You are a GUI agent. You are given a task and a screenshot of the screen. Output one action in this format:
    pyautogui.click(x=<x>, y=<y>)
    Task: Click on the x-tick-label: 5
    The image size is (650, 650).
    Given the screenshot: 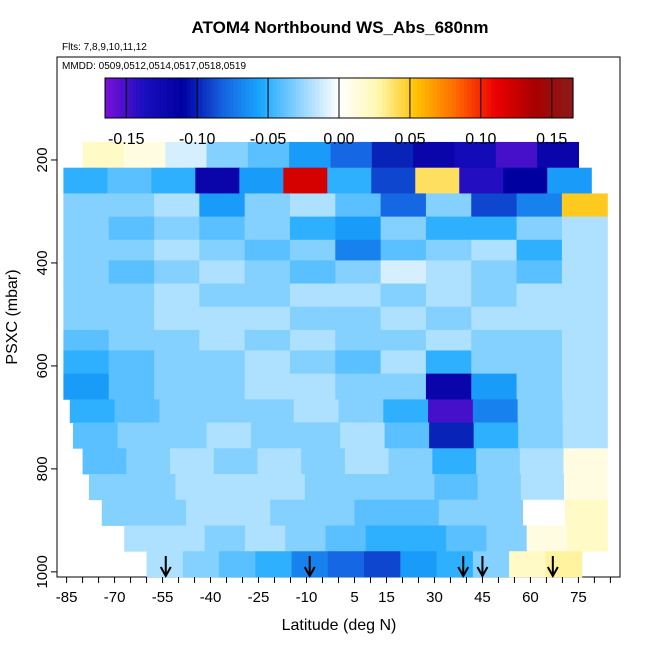 What is the action you would take?
    pyautogui.click(x=354, y=597)
    